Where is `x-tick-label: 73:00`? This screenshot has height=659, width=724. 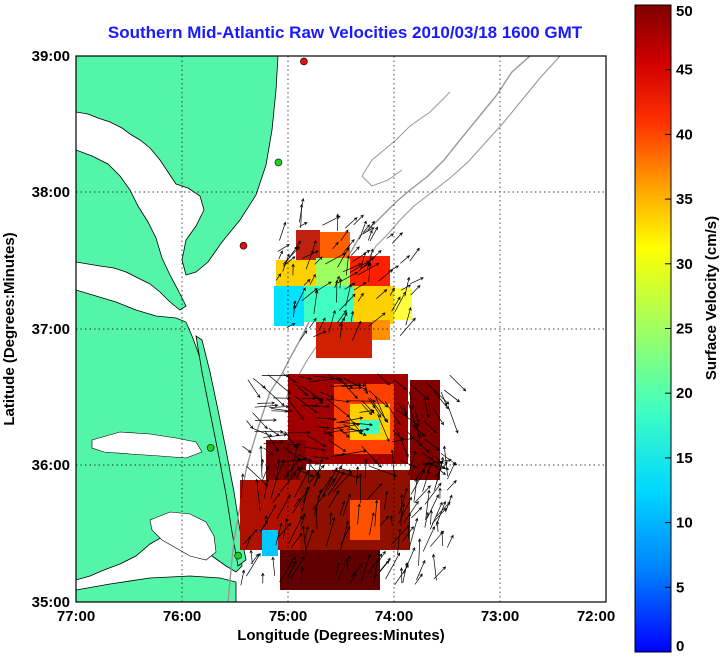 x-tick-label: 73:00 is located at coordinates (500, 616).